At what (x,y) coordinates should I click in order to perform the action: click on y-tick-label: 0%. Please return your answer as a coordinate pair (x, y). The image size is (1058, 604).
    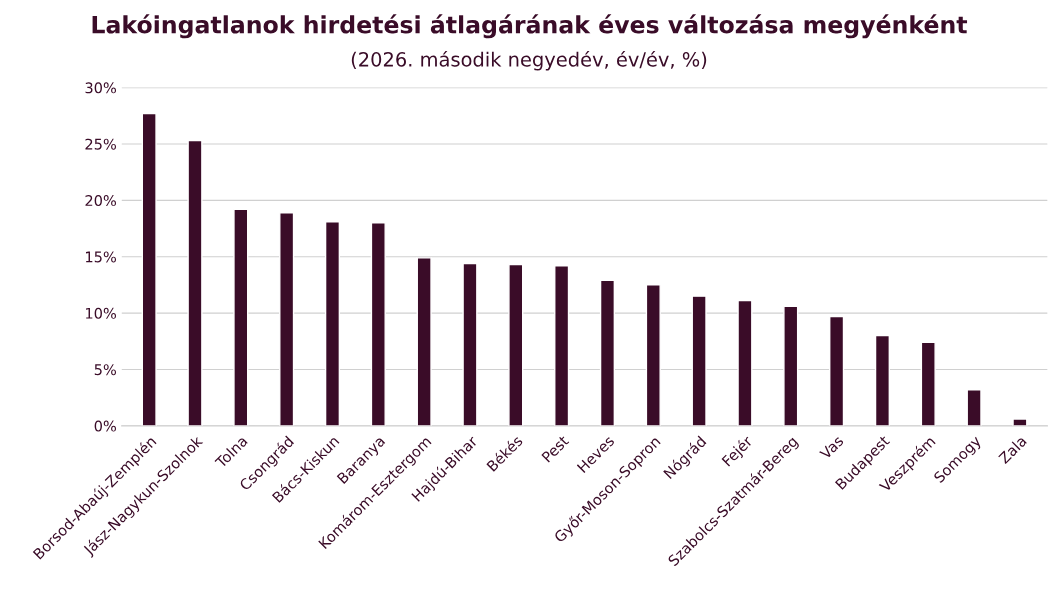
    Looking at the image, I should click on (105, 426).